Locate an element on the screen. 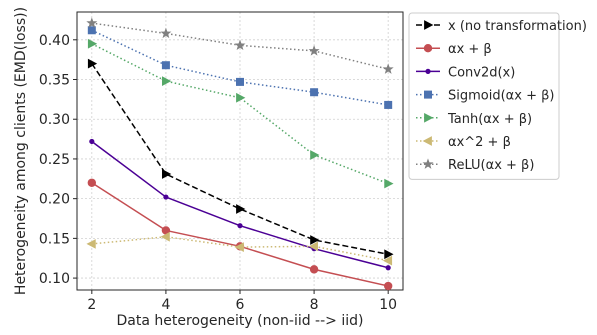 The image size is (597, 335). x-tick-label: 4 is located at coordinates (165, 305).